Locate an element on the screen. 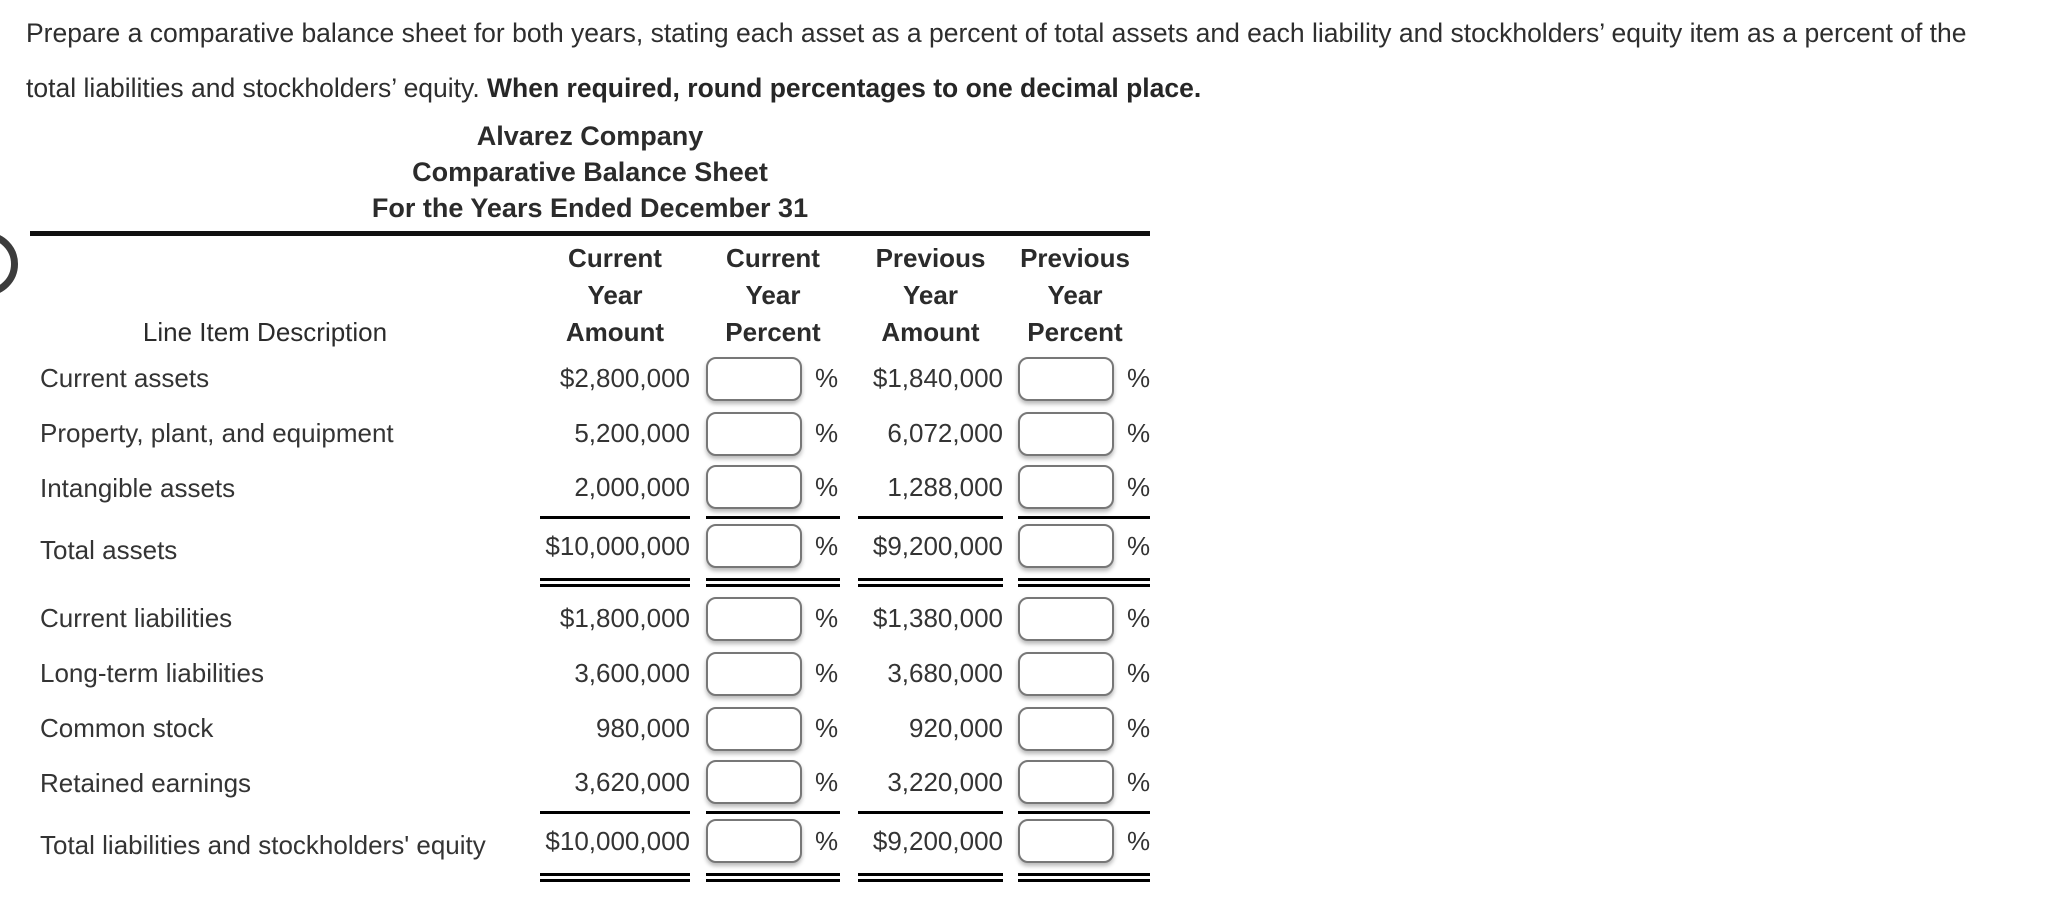 The image size is (2052, 898). current-year-amount: $1,800,000 is located at coordinates (624, 618).